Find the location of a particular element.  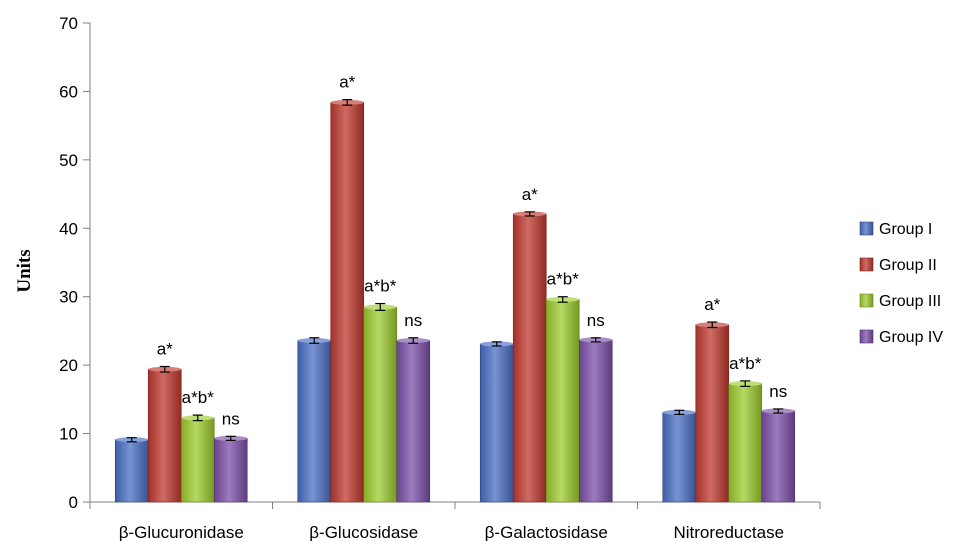

y-tick-label: 10 is located at coordinates (68, 434).